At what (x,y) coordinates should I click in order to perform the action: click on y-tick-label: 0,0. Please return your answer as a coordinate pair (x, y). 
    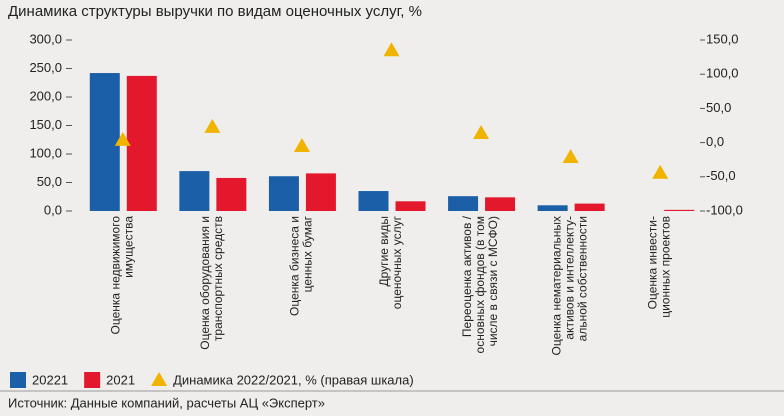
    Looking at the image, I should click on (53, 209).